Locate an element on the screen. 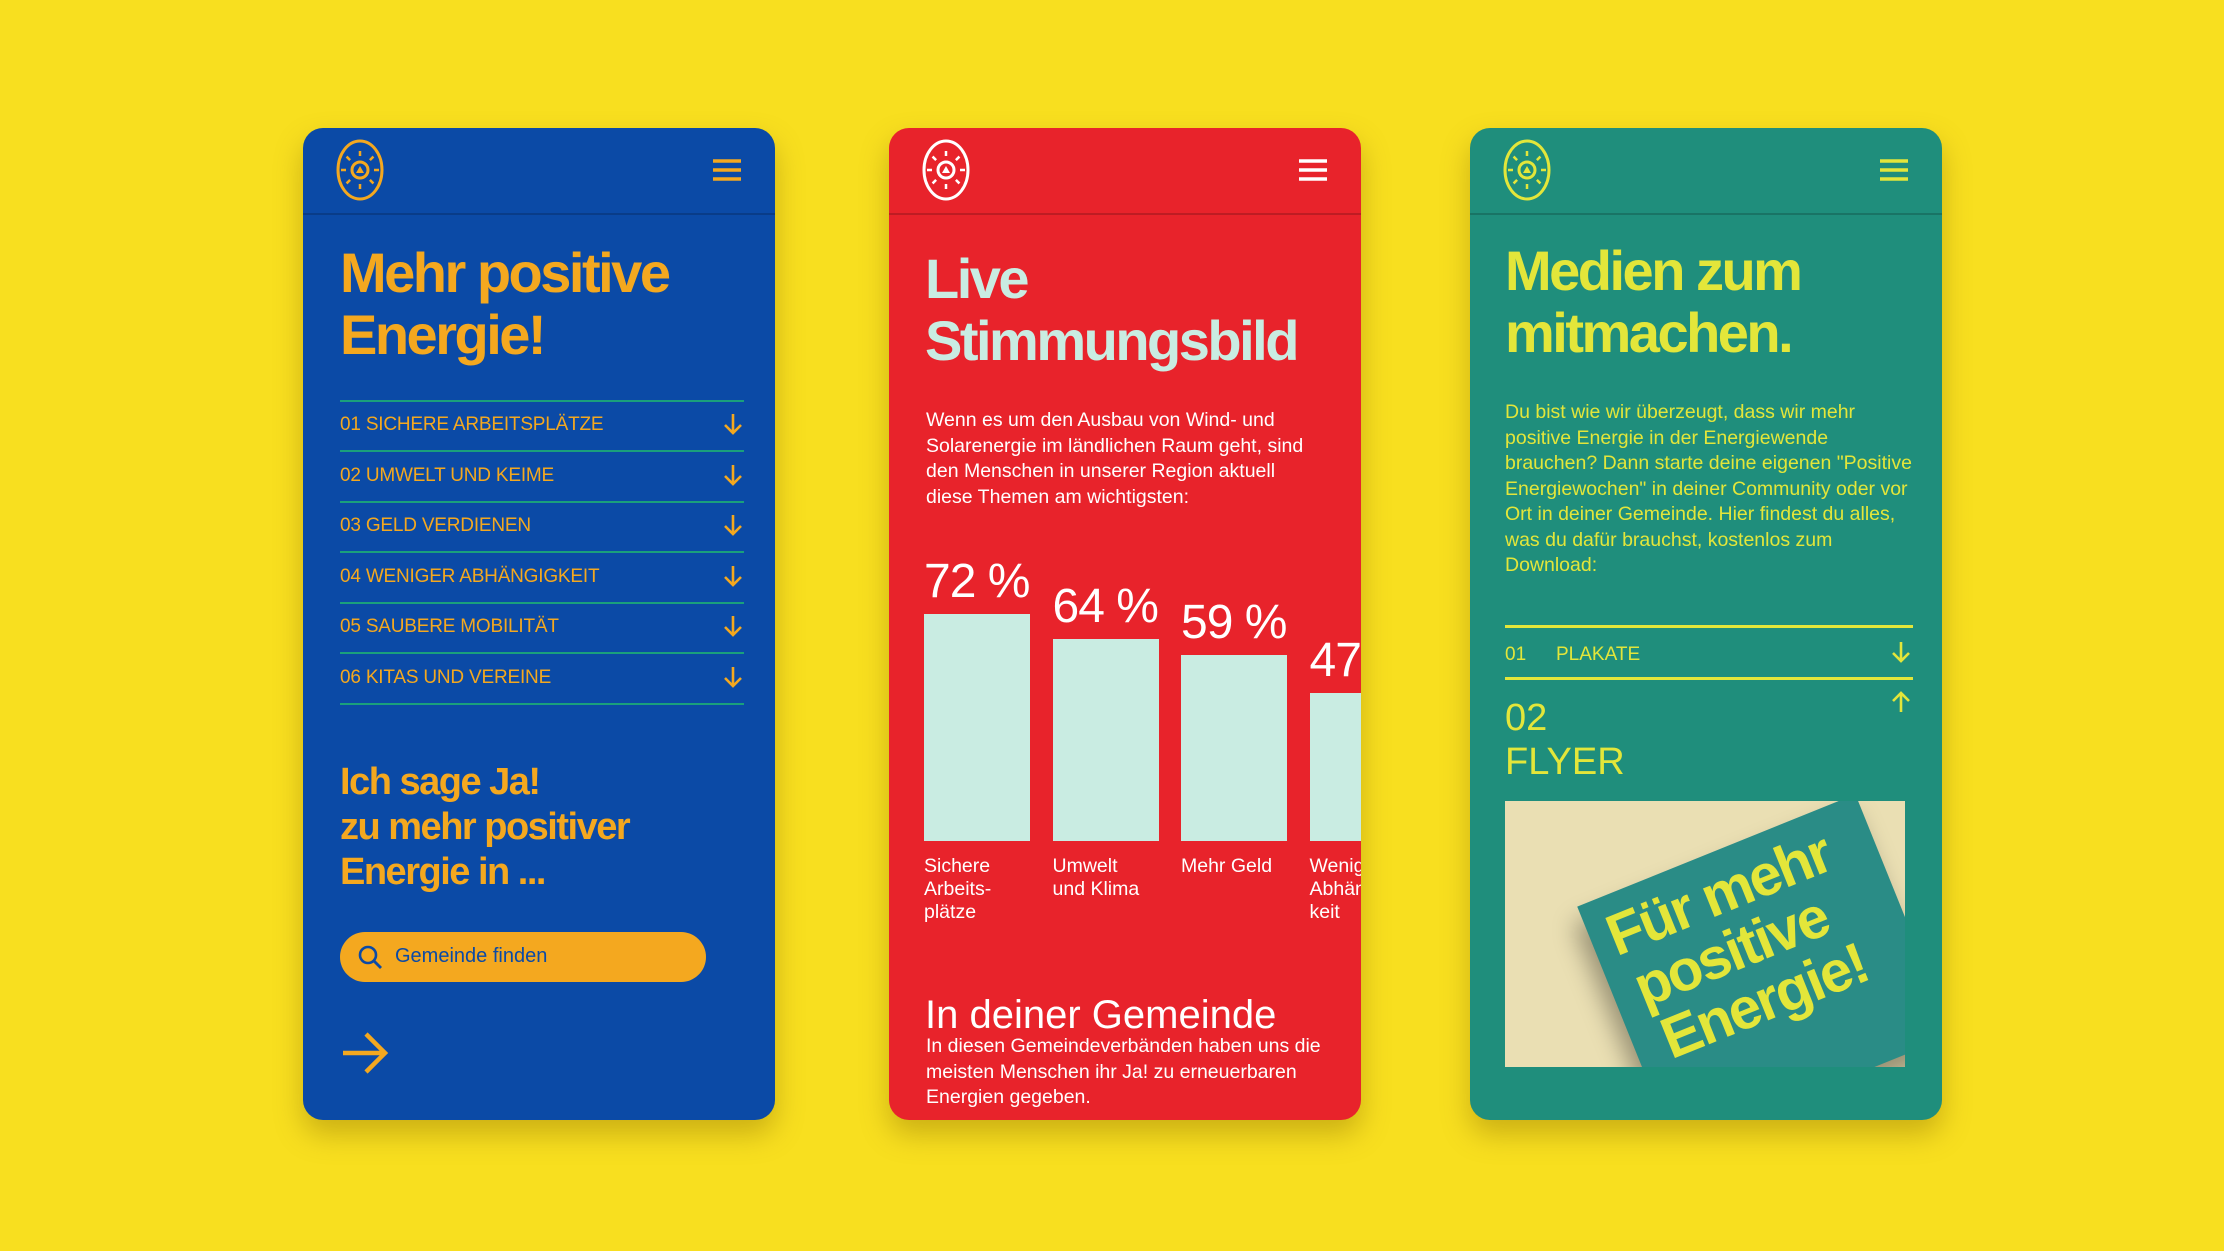  bar-value-label: 64 % is located at coordinates (1105, 607).